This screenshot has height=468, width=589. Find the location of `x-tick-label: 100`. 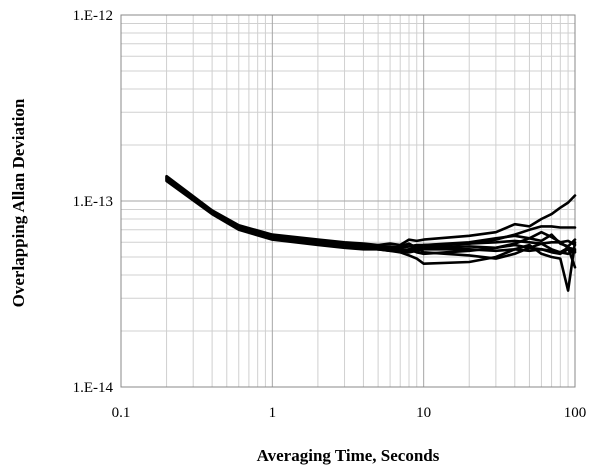

x-tick-label: 100 is located at coordinates (575, 413).